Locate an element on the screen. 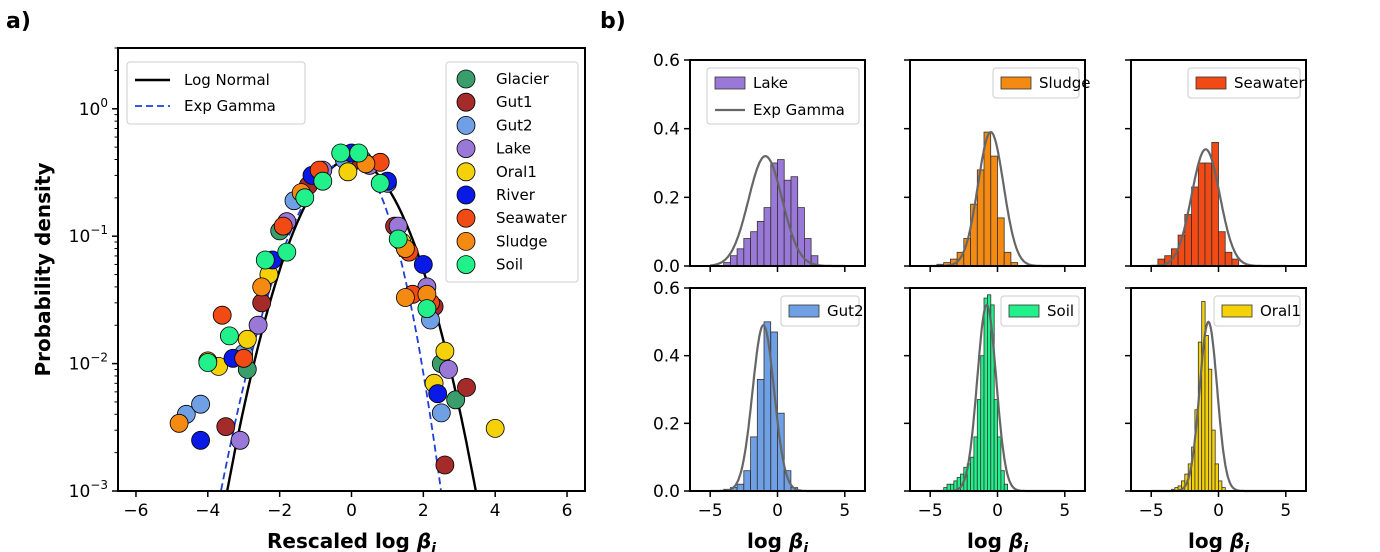  panel-label-b: b) is located at coordinates (613, 21).